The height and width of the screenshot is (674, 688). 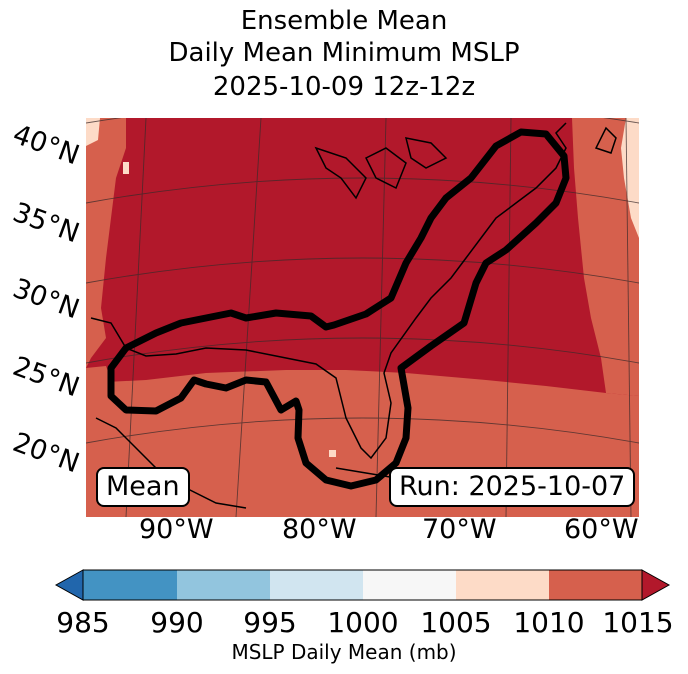 I want to click on colorbar-extend-high, so click(x=656, y=585).